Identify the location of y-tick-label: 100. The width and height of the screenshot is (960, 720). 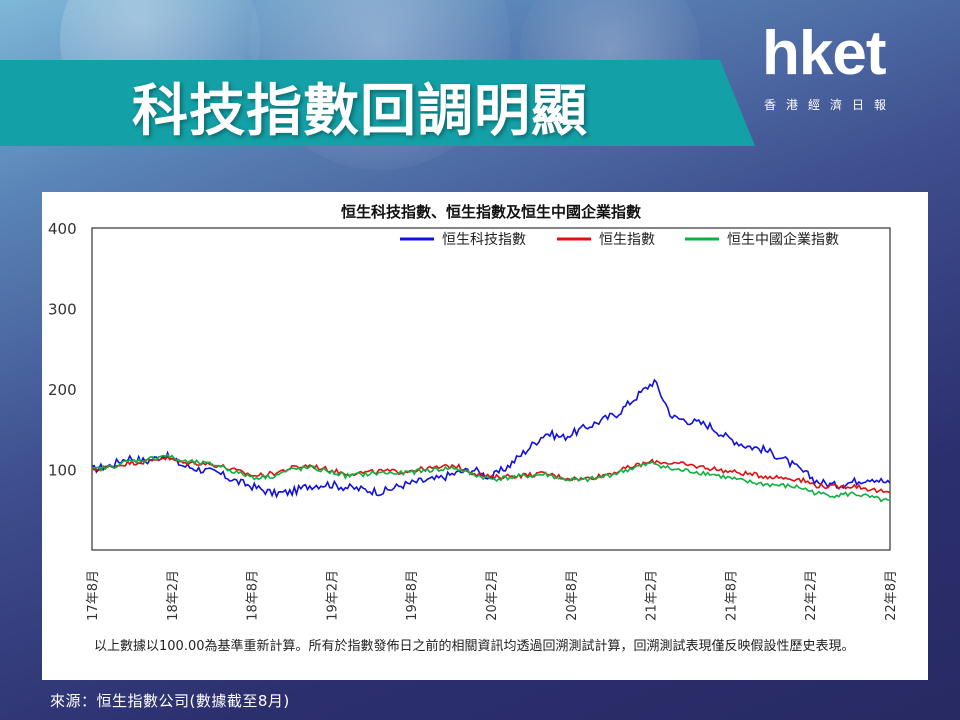
(62, 471).